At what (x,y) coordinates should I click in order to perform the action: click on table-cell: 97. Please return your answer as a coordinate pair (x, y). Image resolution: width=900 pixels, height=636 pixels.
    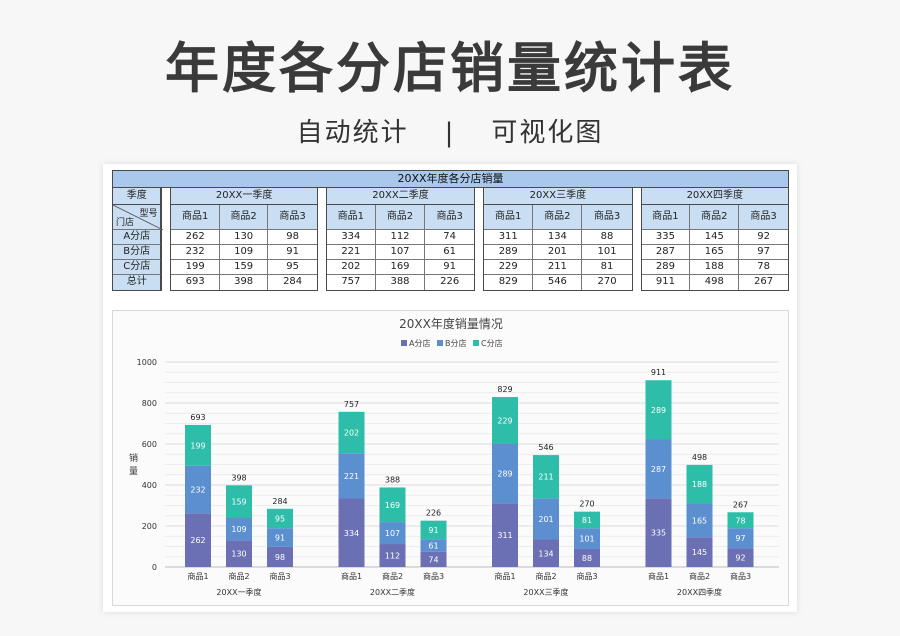
    Looking at the image, I should click on (763, 252).